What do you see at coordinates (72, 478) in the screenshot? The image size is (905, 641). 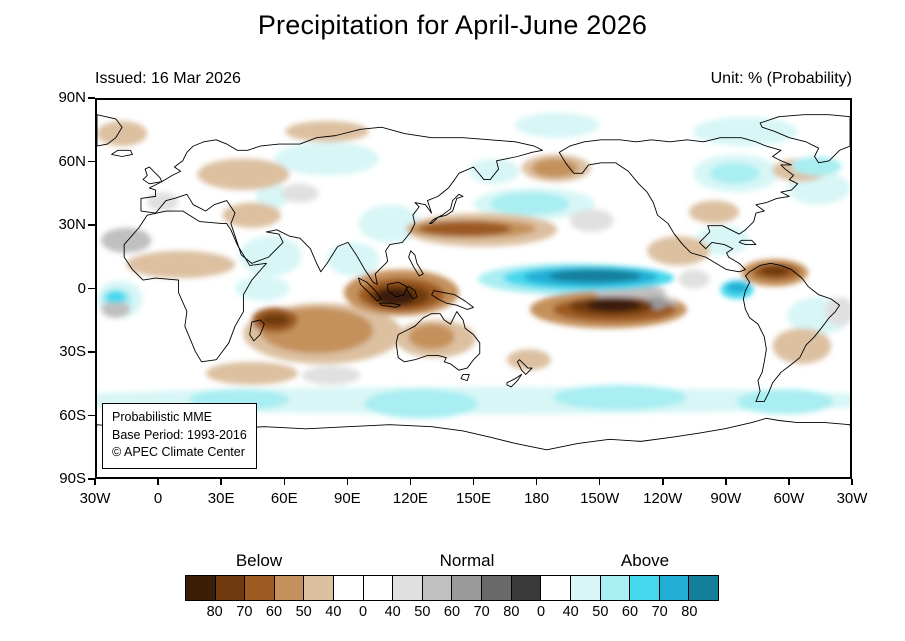 I see `y-axis-label: 90S` at bounding box center [72, 478].